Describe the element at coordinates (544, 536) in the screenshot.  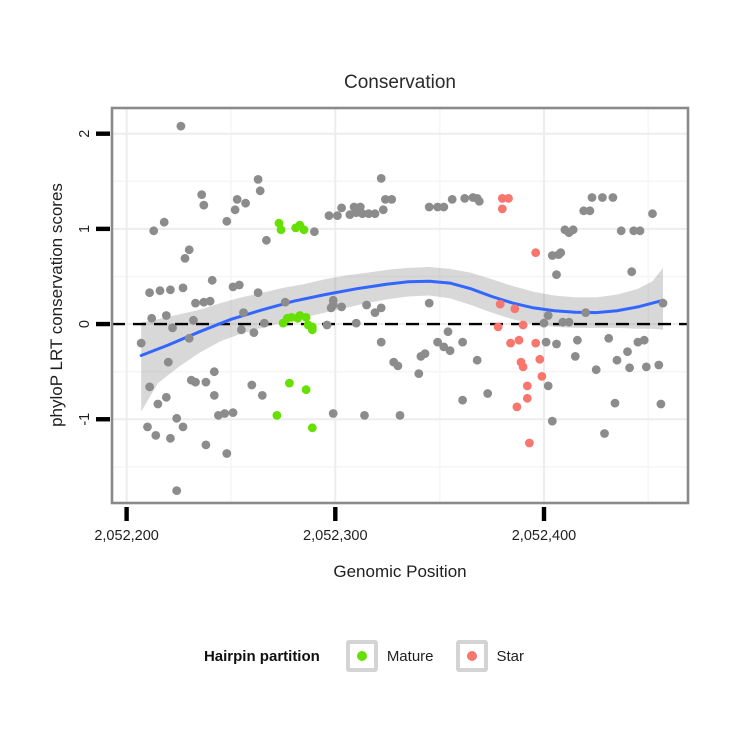
I see `x-axis-tick-label: 2,052,400` at that location.